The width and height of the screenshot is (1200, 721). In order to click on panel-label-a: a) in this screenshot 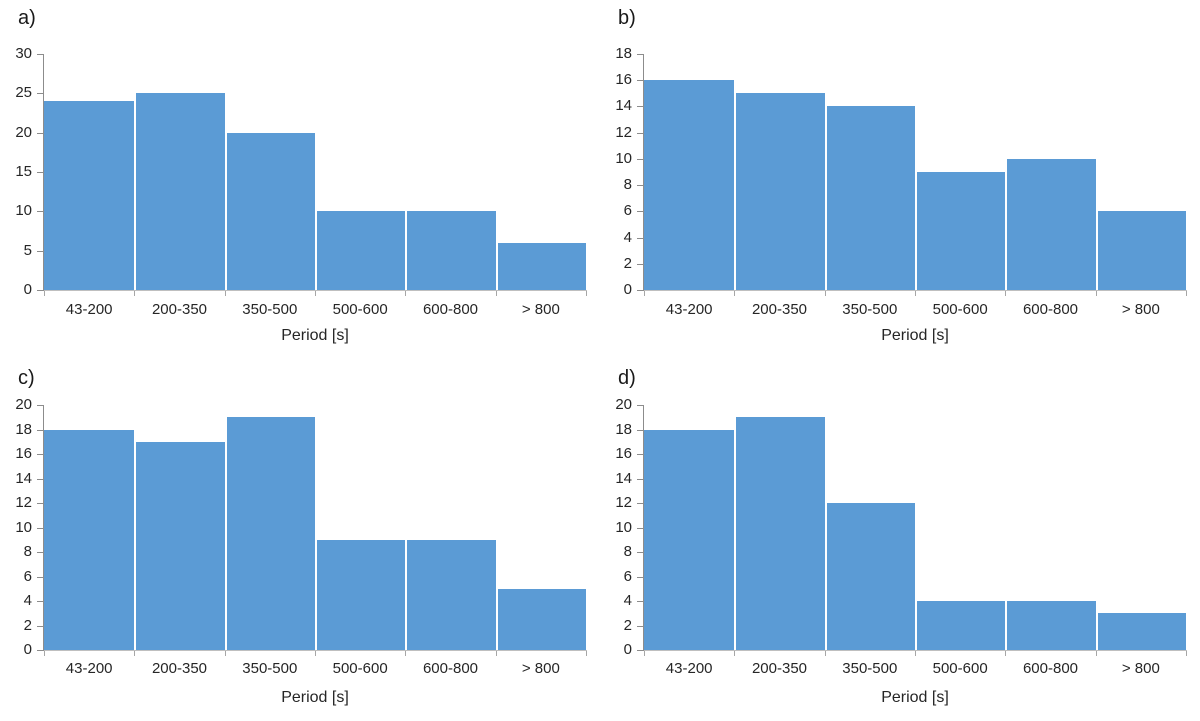, I will do `click(27, 18)`.